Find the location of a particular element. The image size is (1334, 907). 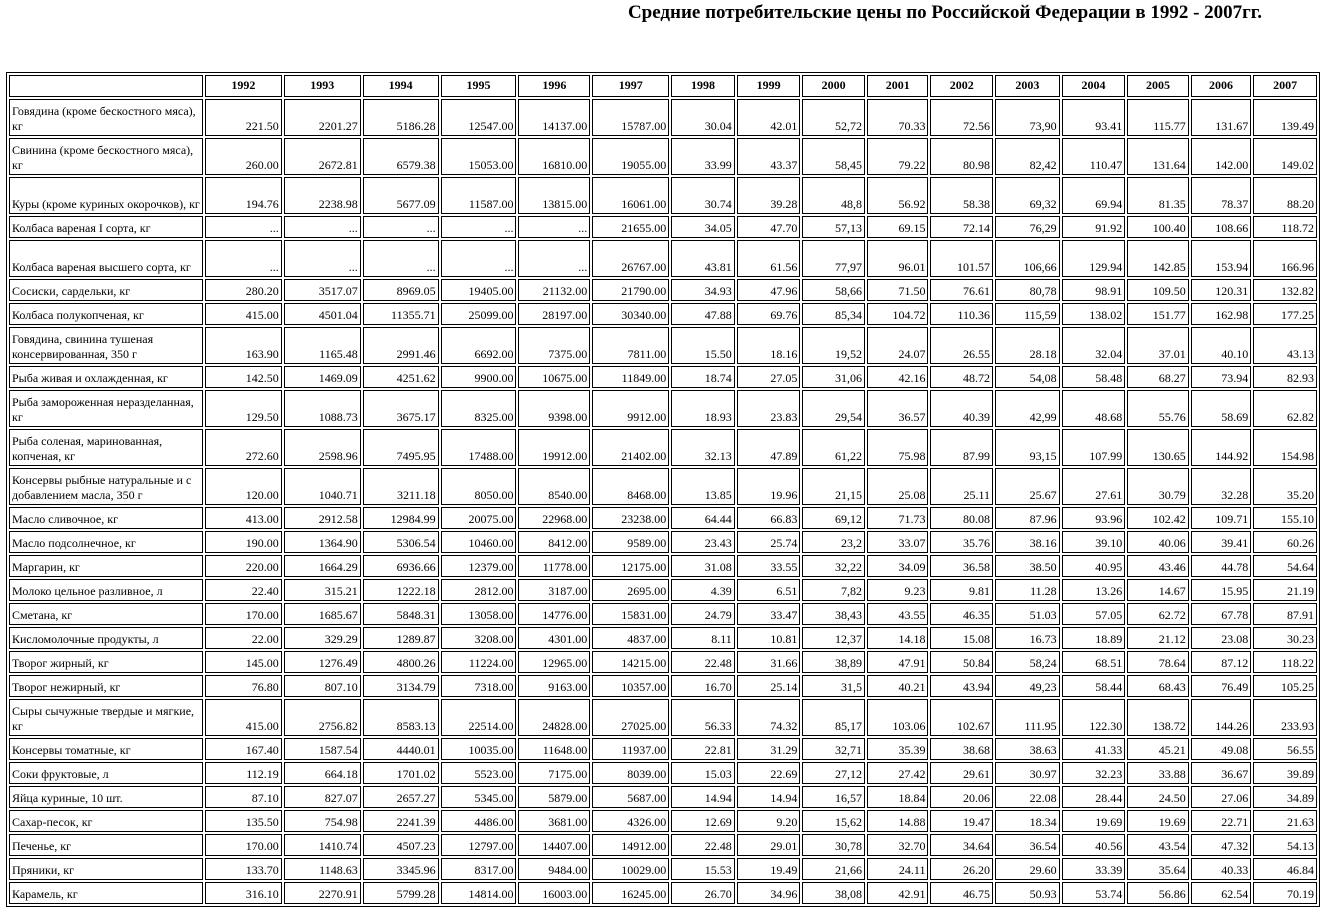

price-cell: 69,32 is located at coordinates (1027, 195).